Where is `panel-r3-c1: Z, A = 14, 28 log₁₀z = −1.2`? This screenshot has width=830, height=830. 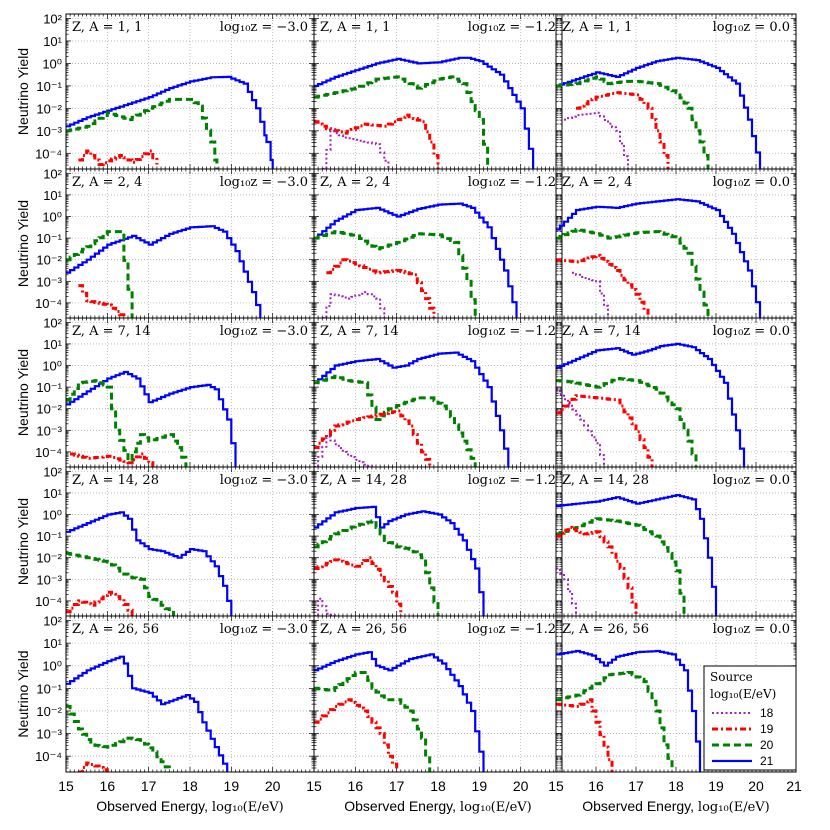
panel-r3-c1: Z, A = 14, 28 log₁₀z = −1.2 is located at coordinates (438, 541).